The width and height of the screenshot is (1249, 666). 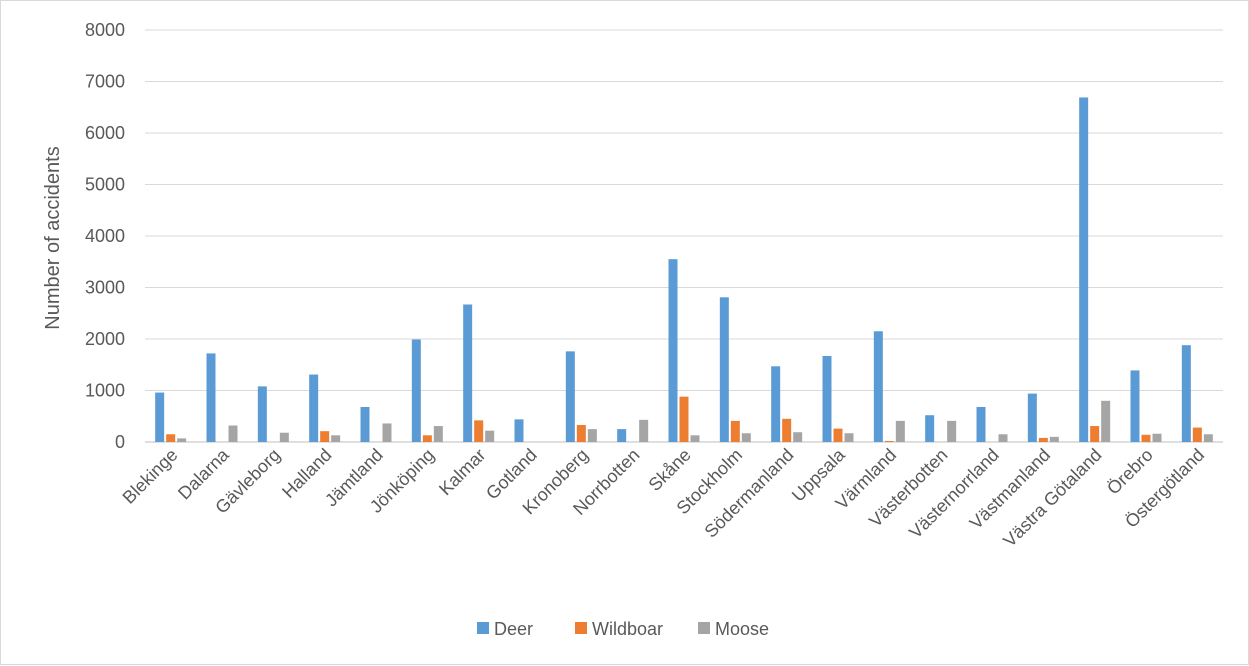 What do you see at coordinates (627, 629) in the screenshot?
I see `legend-label-wildboar: Wildboar` at bounding box center [627, 629].